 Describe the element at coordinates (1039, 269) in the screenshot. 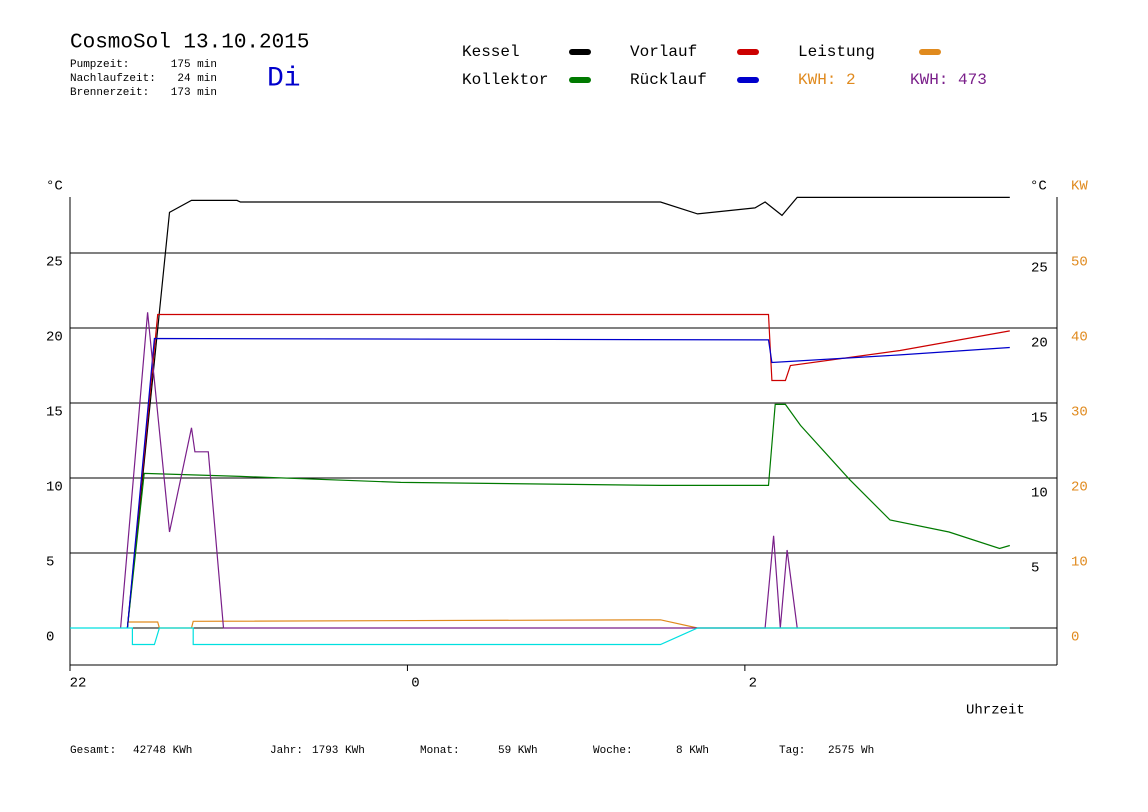

I see `y-right-tick-label: 25` at that location.